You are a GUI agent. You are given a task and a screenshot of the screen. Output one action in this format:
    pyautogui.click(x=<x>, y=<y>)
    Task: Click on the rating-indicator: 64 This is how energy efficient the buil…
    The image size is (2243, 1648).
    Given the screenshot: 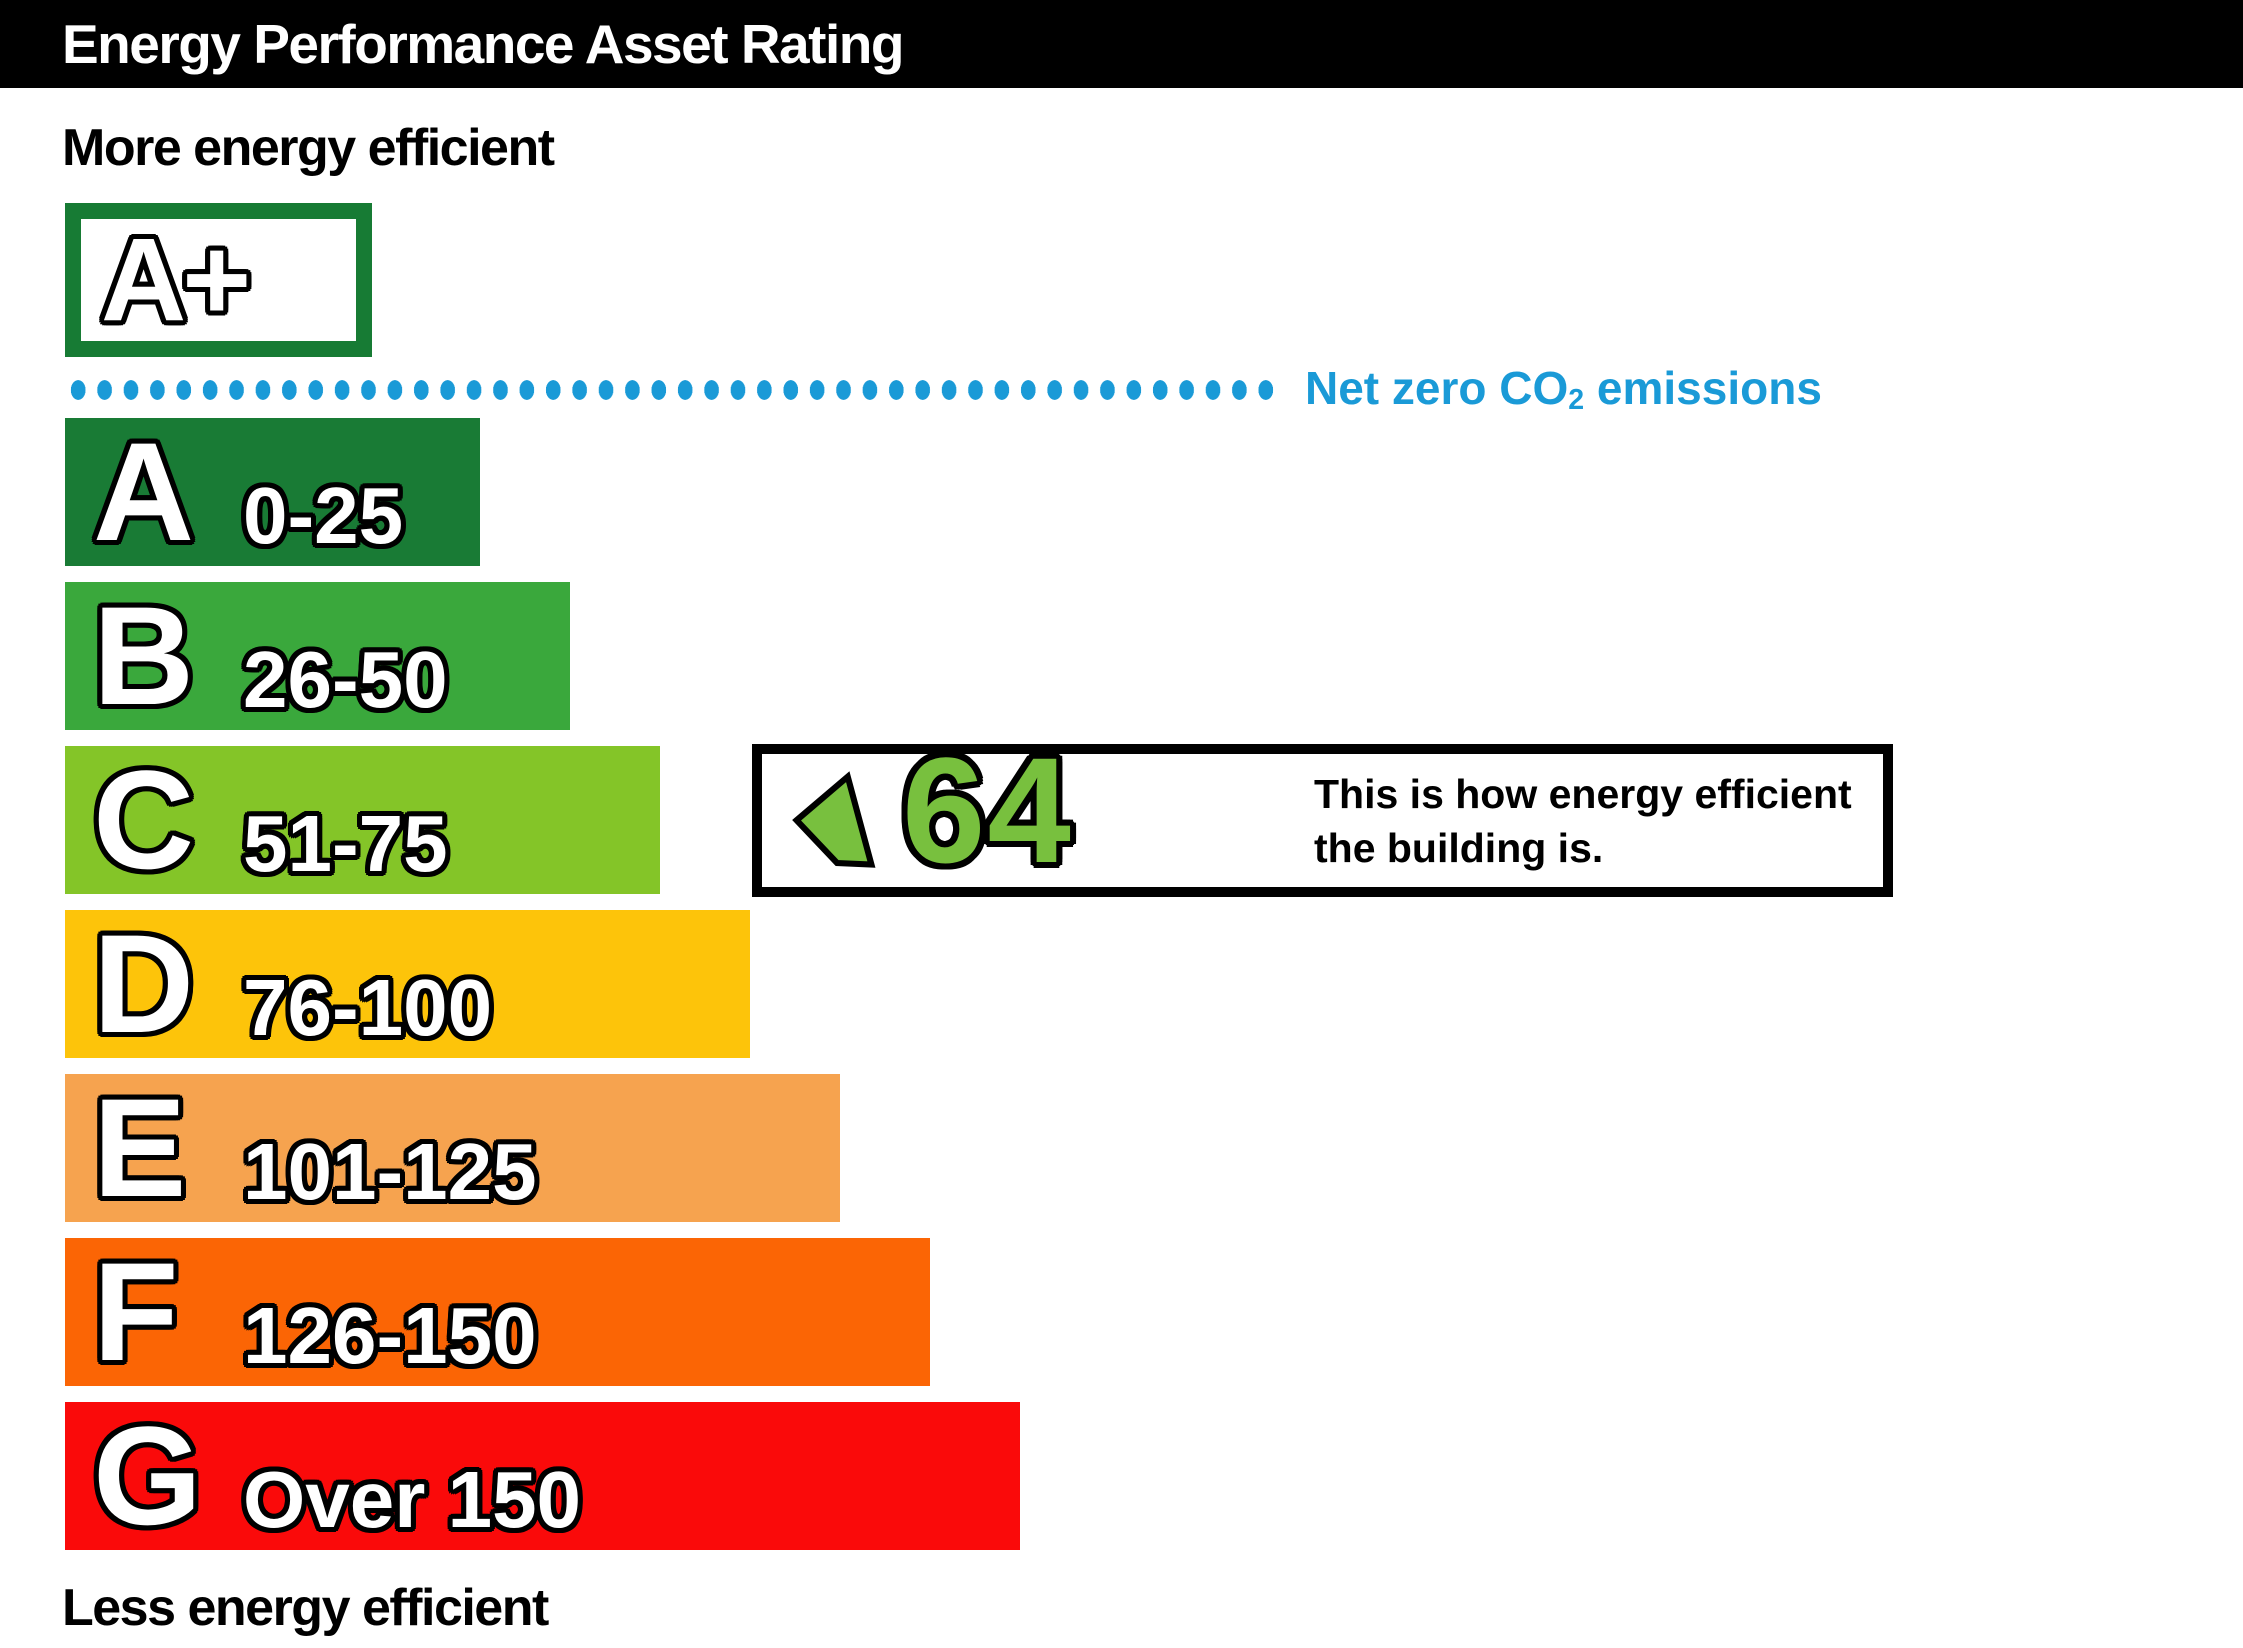 What is the action you would take?
    pyautogui.click(x=1322, y=816)
    